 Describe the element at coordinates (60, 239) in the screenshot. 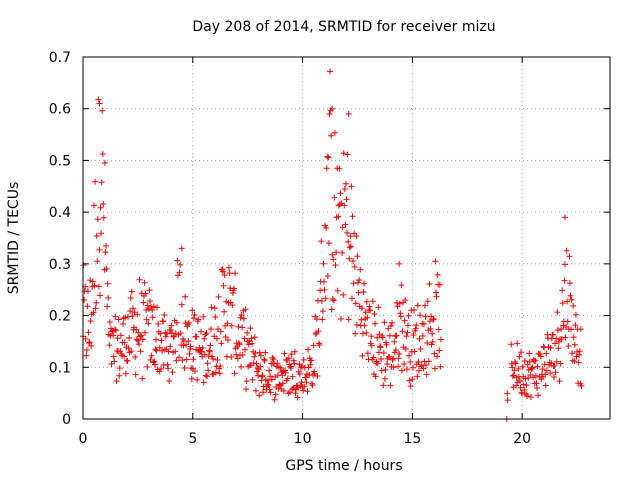

I see `y-tick-labels: 0 0.1 0.2 0.3 0.4 0.5 0.6 0.7` at that location.